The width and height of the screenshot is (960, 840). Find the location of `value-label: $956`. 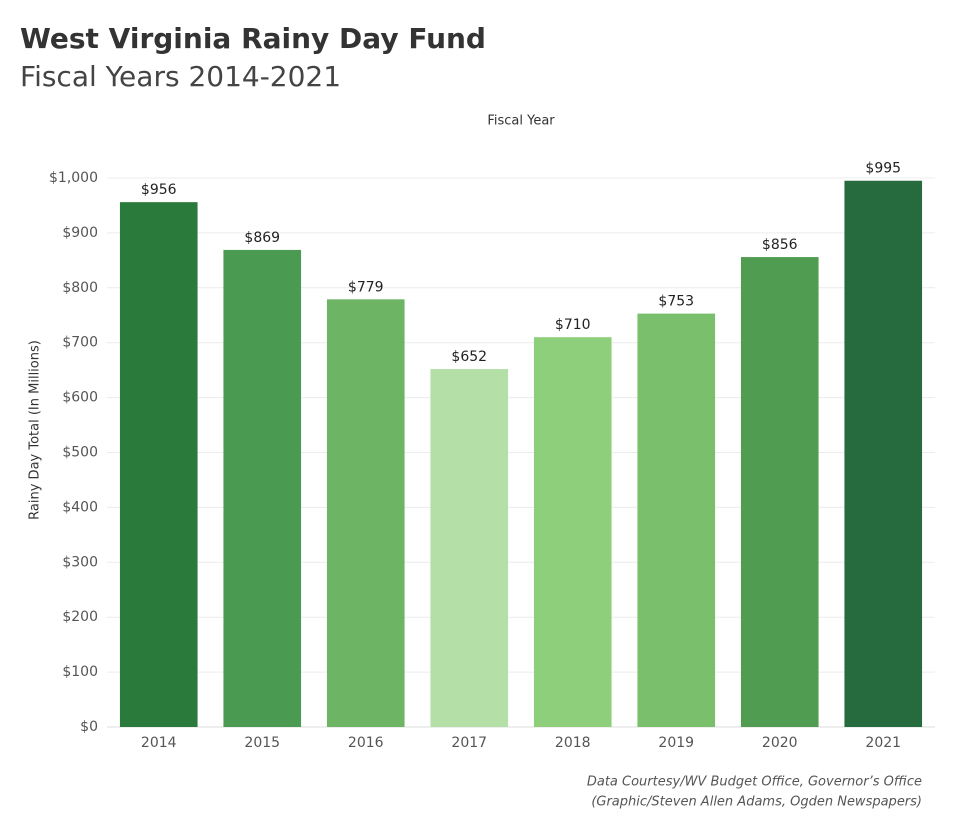

value-label: $956 is located at coordinates (159, 190).